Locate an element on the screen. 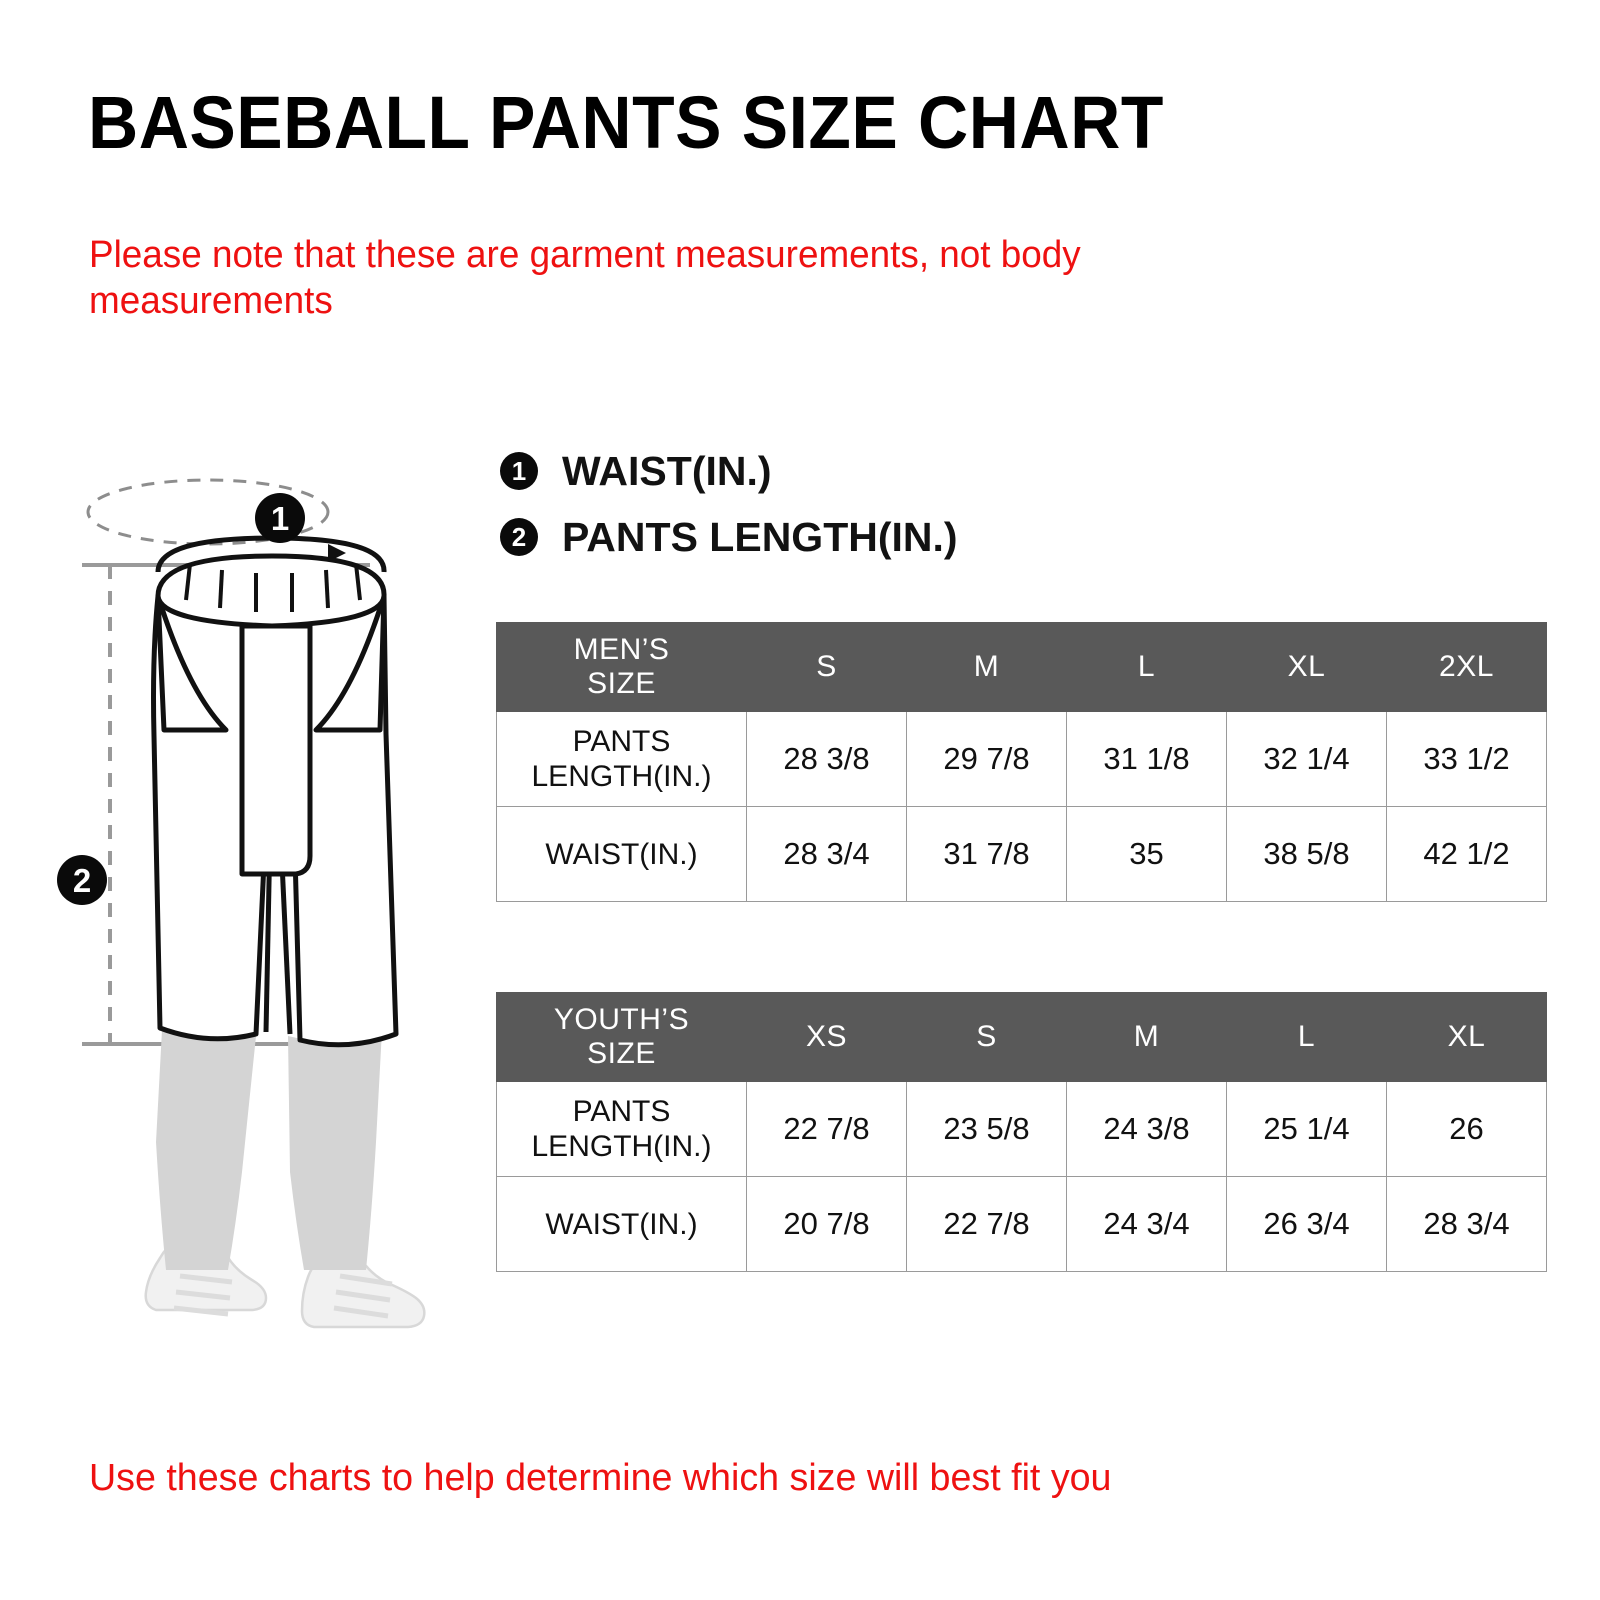 This screenshot has width=1600, height=1600. cell-youth-length-xs: 22 7/8 is located at coordinates (826, 1129).